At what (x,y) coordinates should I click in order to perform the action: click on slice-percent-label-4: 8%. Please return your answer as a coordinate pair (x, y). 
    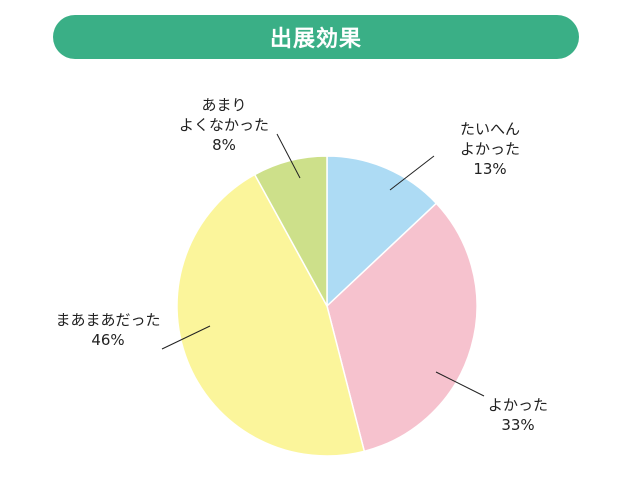
    Looking at the image, I should click on (224, 145).